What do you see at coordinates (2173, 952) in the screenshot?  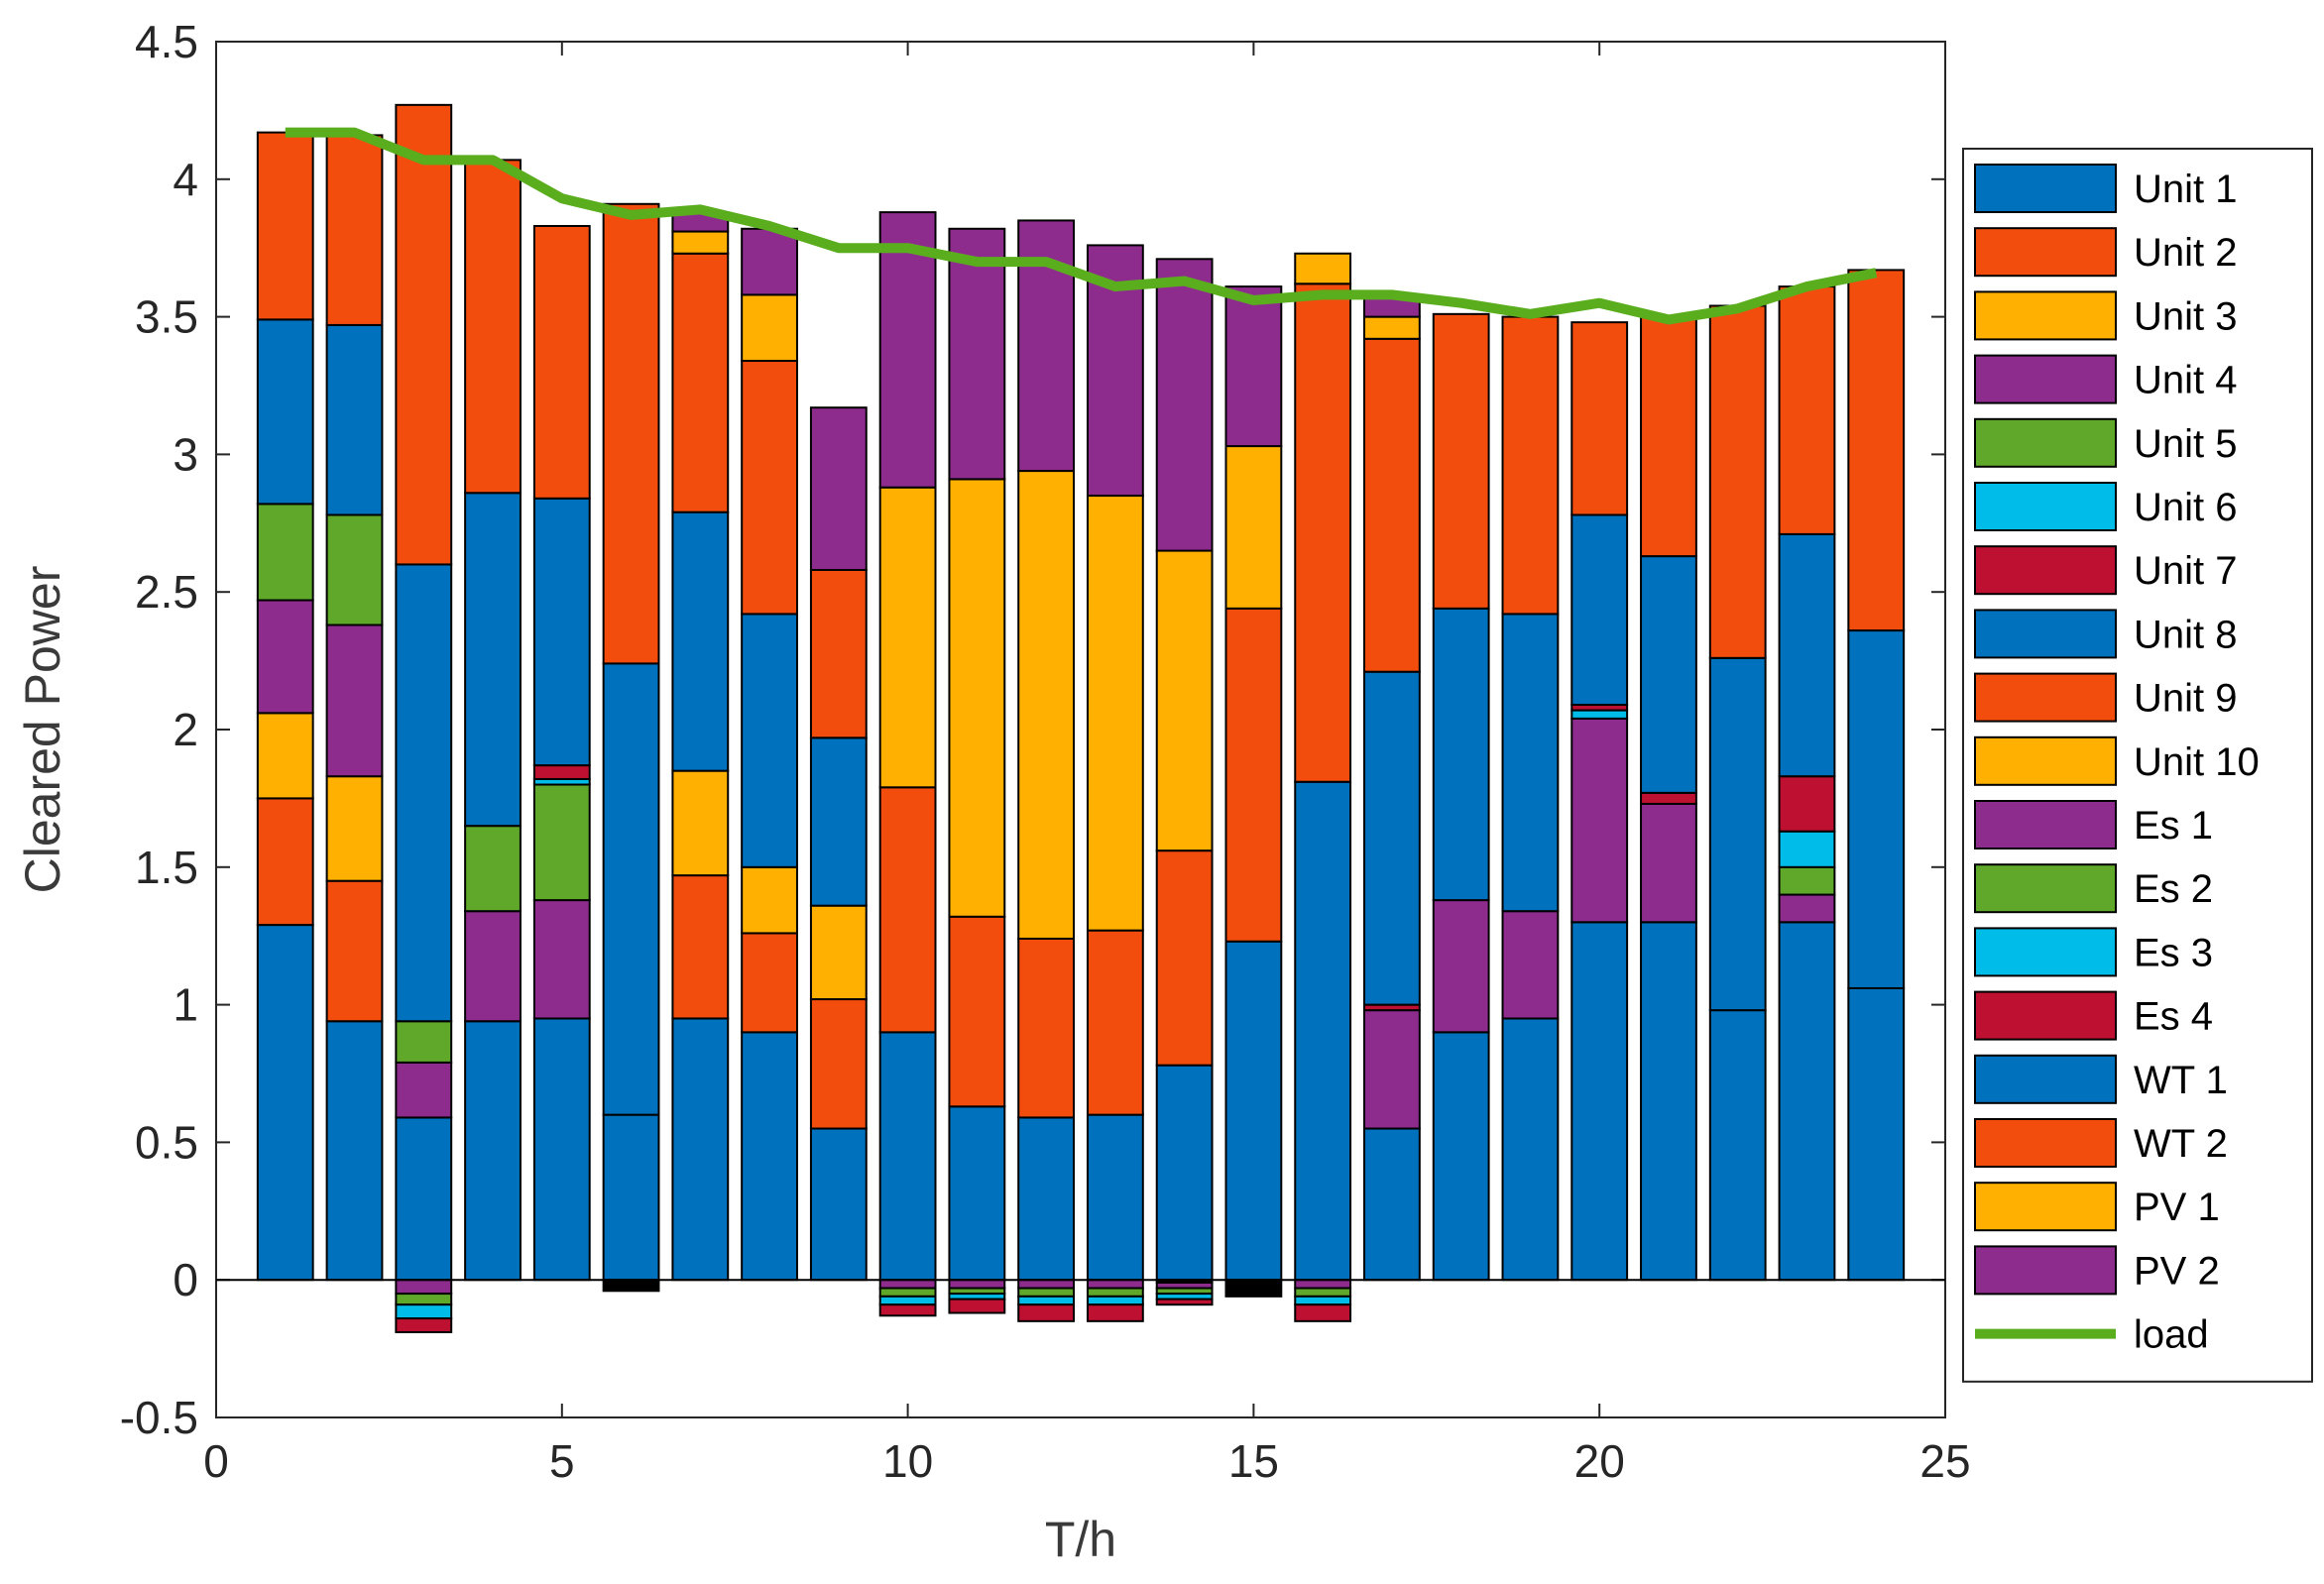 I see `legend-es-3-label: Es 3` at bounding box center [2173, 952].